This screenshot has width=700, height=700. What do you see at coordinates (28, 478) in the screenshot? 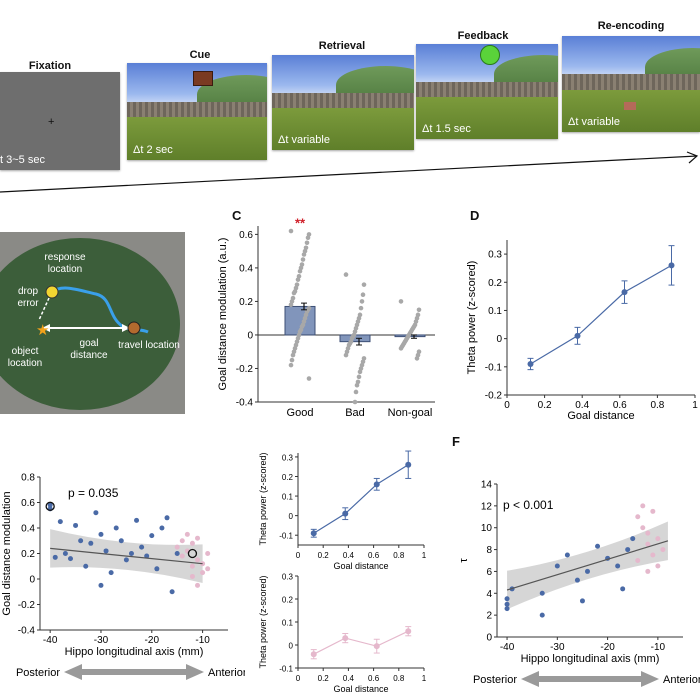
I see `y-tick-label: 0.8` at bounding box center [28, 478].